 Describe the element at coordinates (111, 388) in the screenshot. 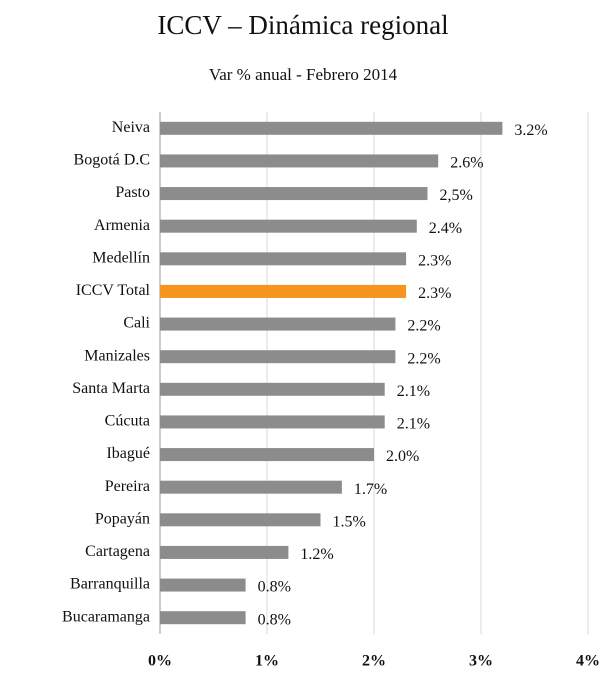

I see `y-tick-label: Santa Marta` at that location.